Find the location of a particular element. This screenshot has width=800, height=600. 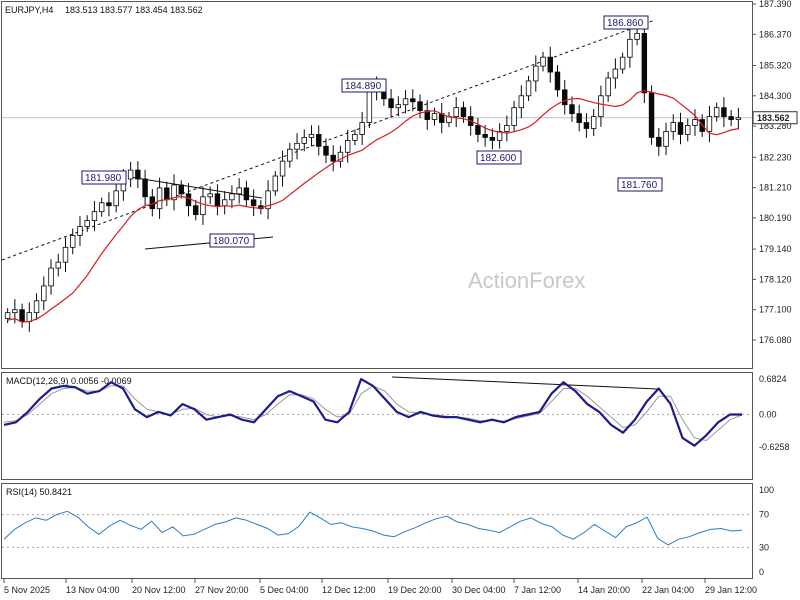

rsi-line is located at coordinates (373, 528).